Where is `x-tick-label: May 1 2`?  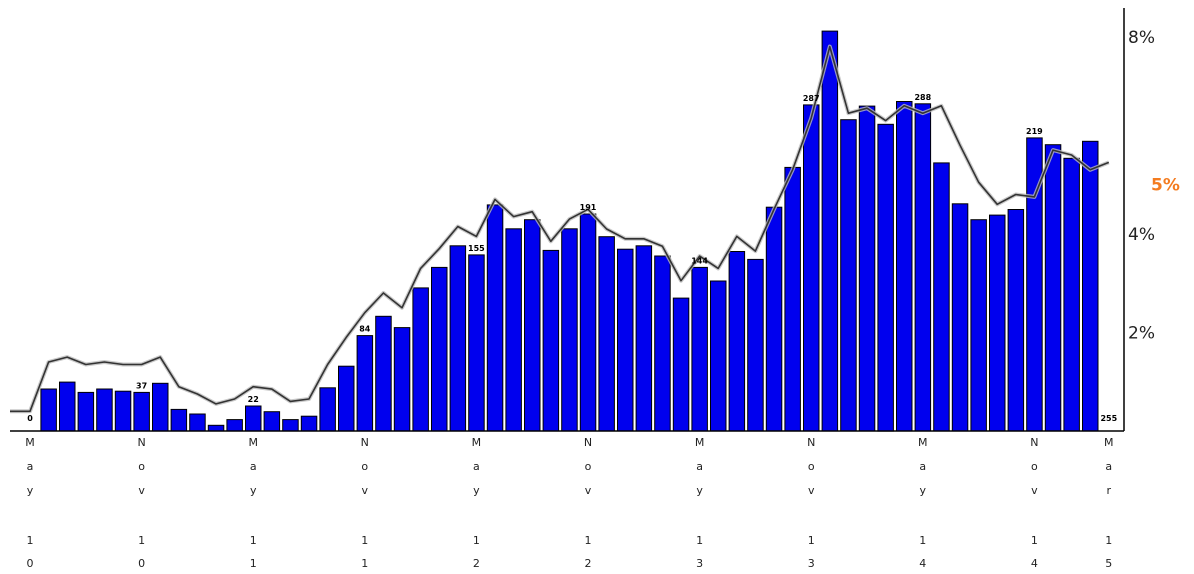
x-tick-label: May 1 2 is located at coordinates (477, 503).